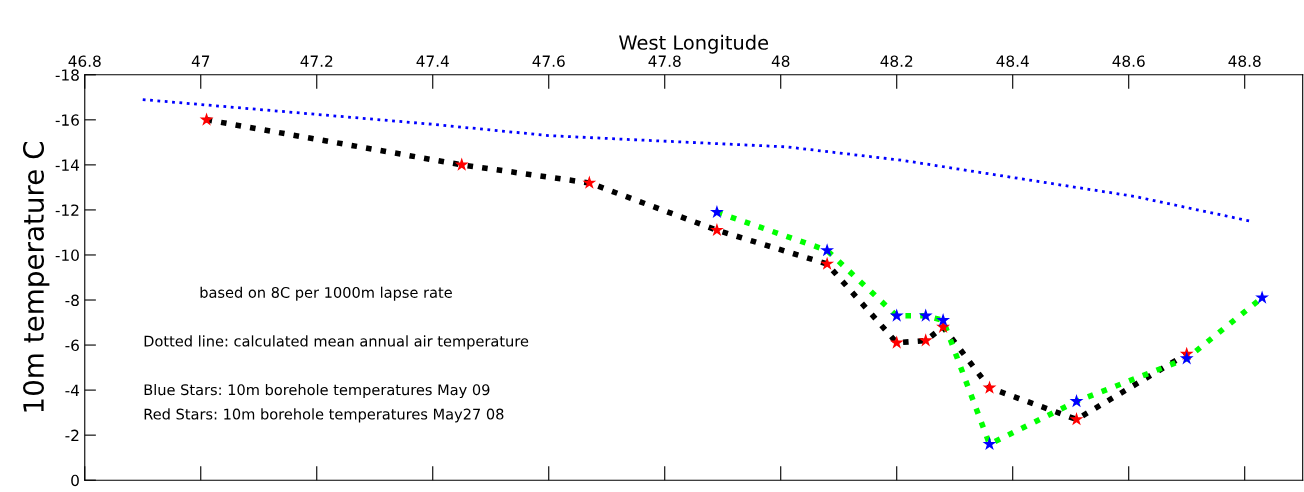 This screenshot has height=492, width=1304. Describe the element at coordinates (1012, 61) in the screenshot. I see `x-tick-label: 48.4` at that location.